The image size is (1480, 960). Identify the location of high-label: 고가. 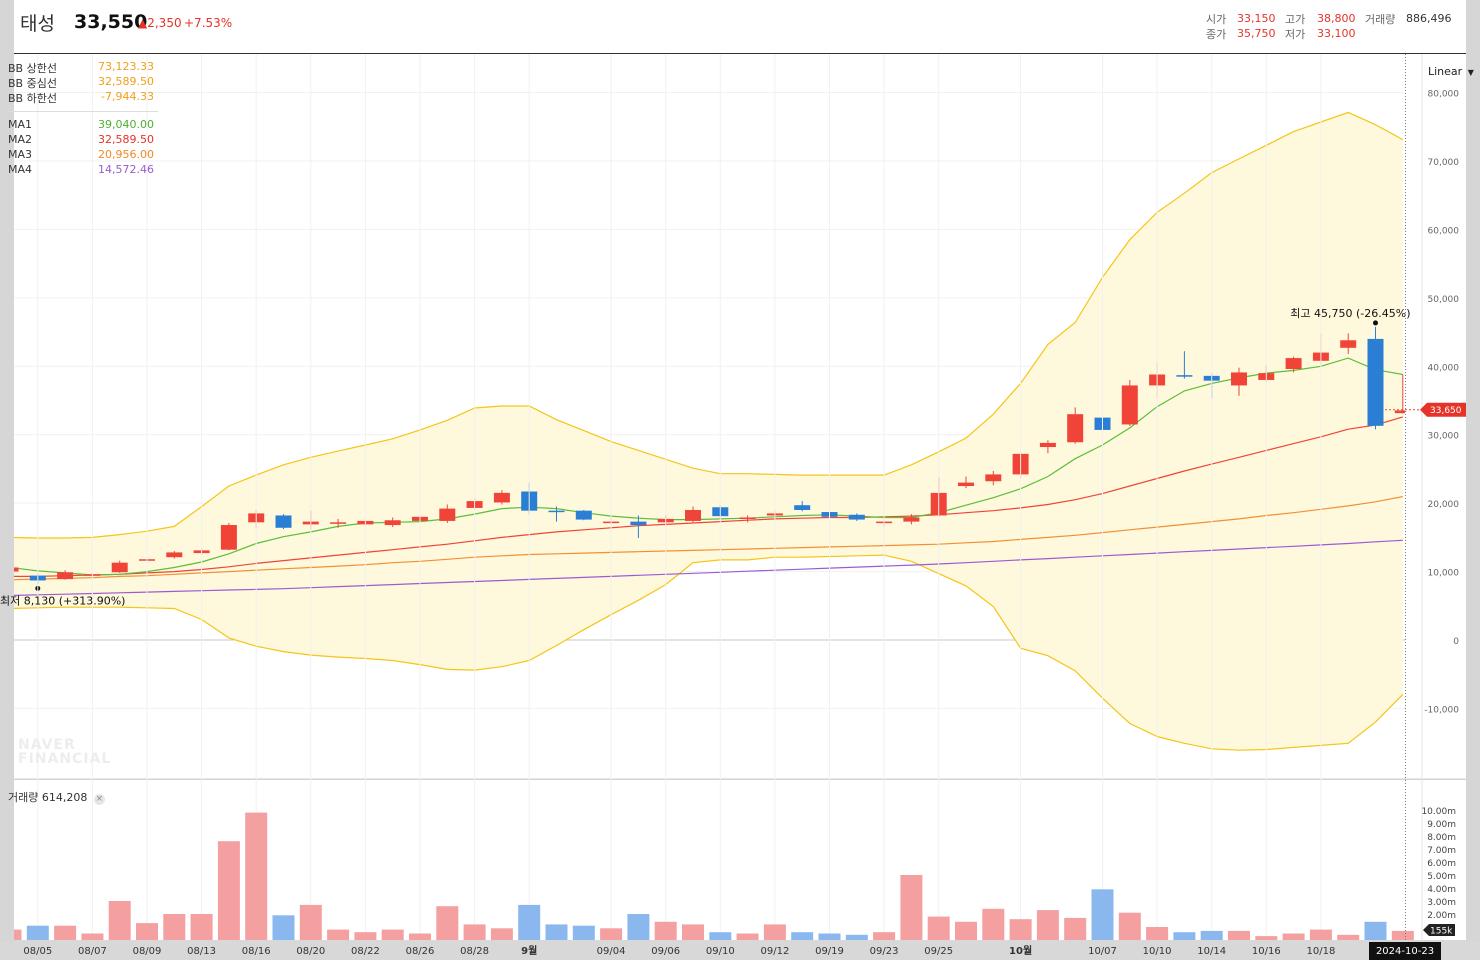
(1295, 19).